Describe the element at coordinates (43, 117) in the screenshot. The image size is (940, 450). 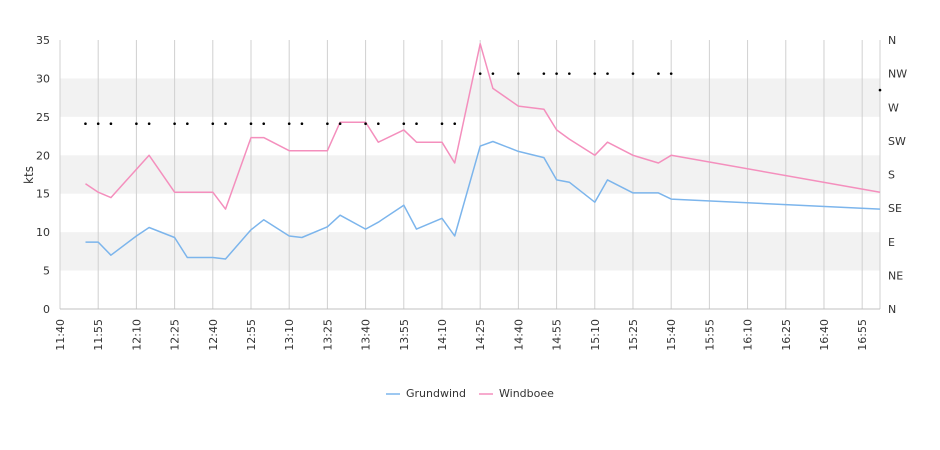
I see `y-tick-label: 25` at that location.